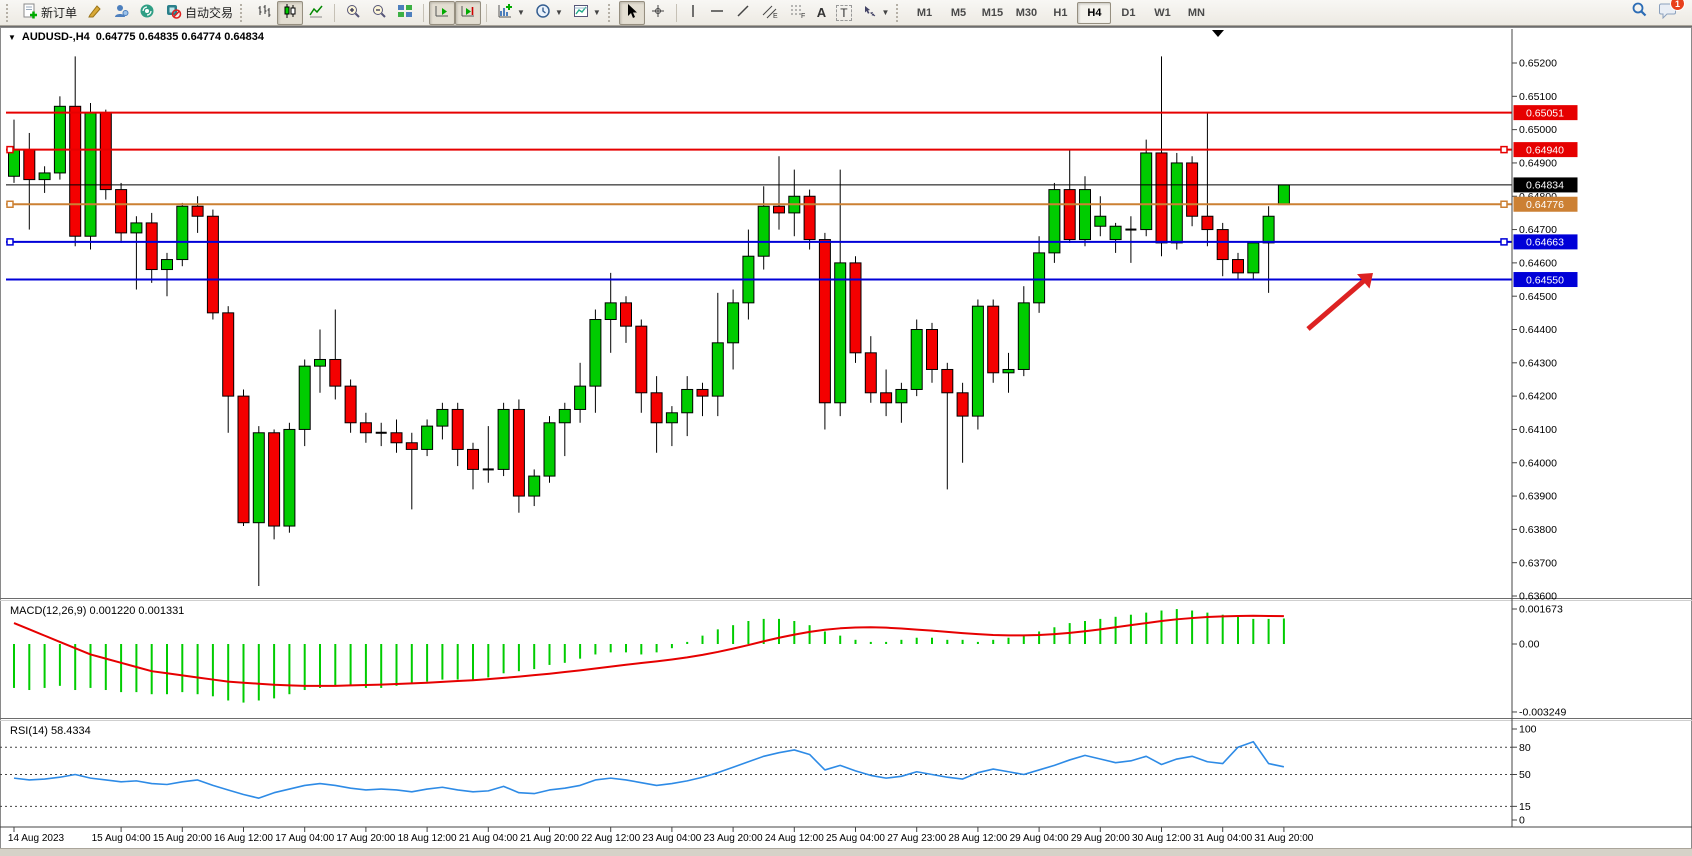 The height and width of the screenshot is (856, 1692). I want to click on dropdown-caret-icon: ▼, so click(558, 12).